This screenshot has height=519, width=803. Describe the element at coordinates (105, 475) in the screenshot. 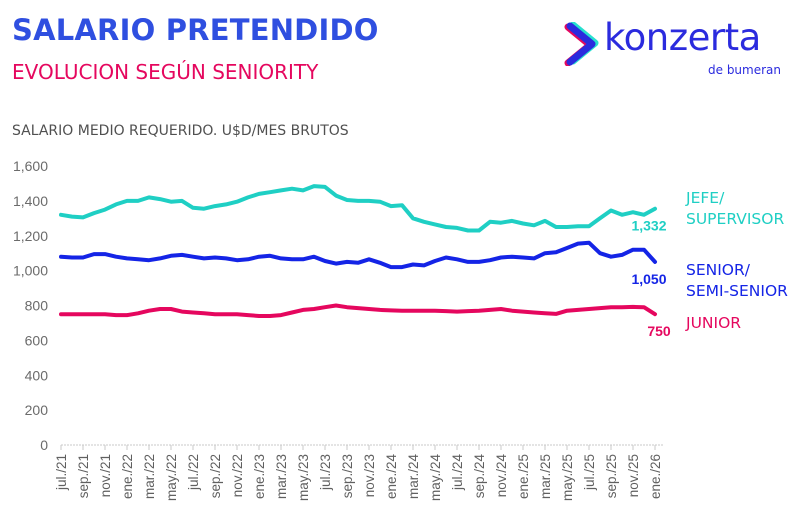

I see `x-tick-label: nov./21` at that location.